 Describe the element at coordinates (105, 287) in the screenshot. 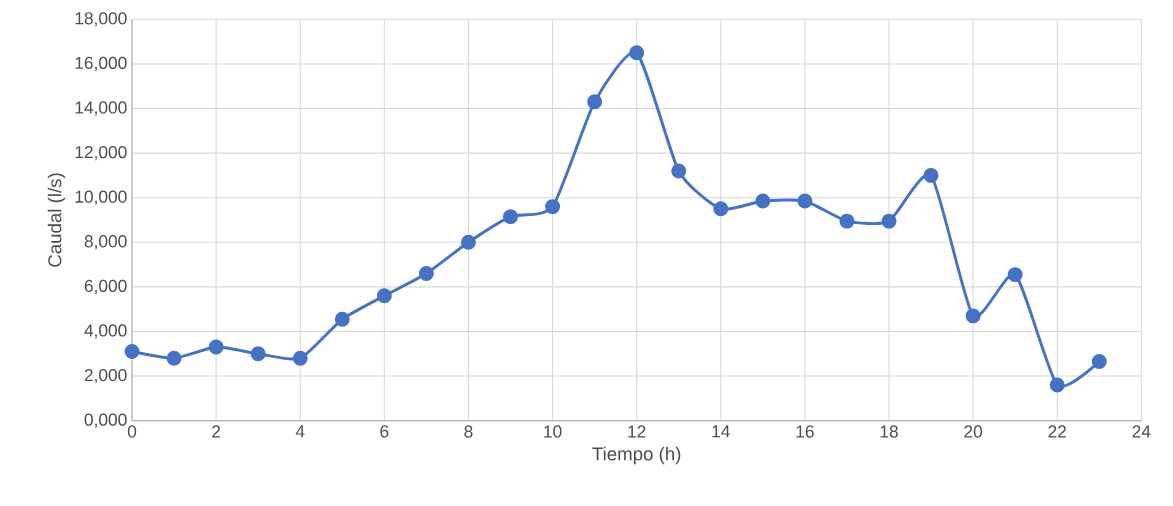

I see `y-tick-label: 6,000` at that location.